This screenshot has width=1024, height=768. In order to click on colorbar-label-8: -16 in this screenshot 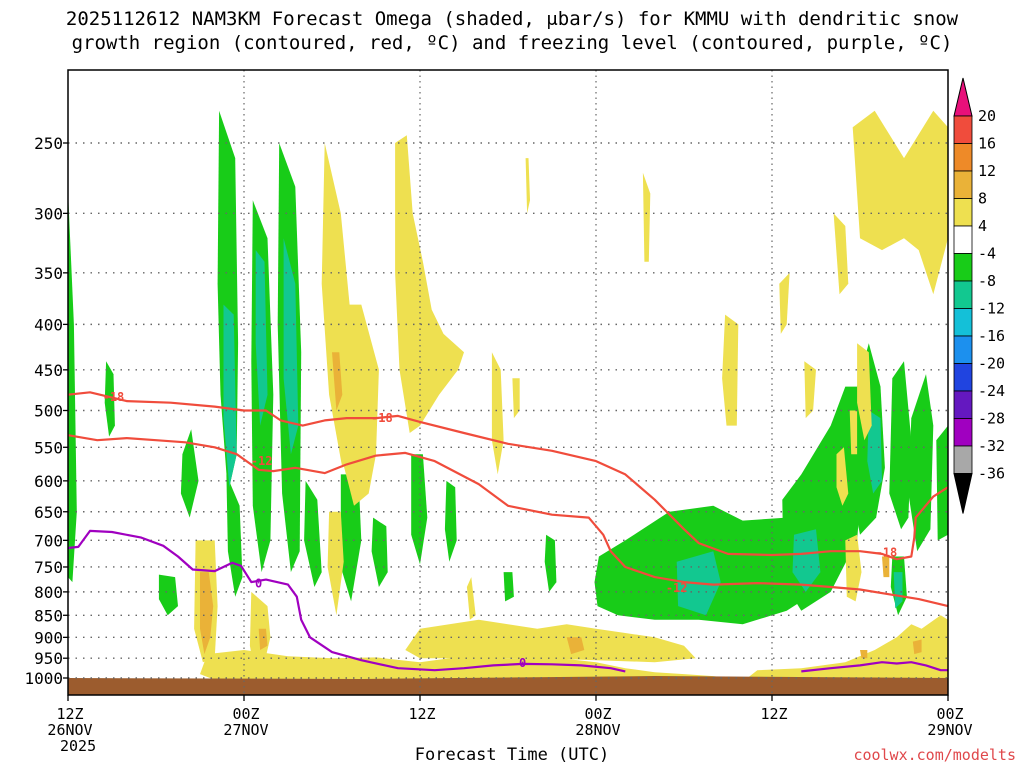, I will do `click(991, 336)`.